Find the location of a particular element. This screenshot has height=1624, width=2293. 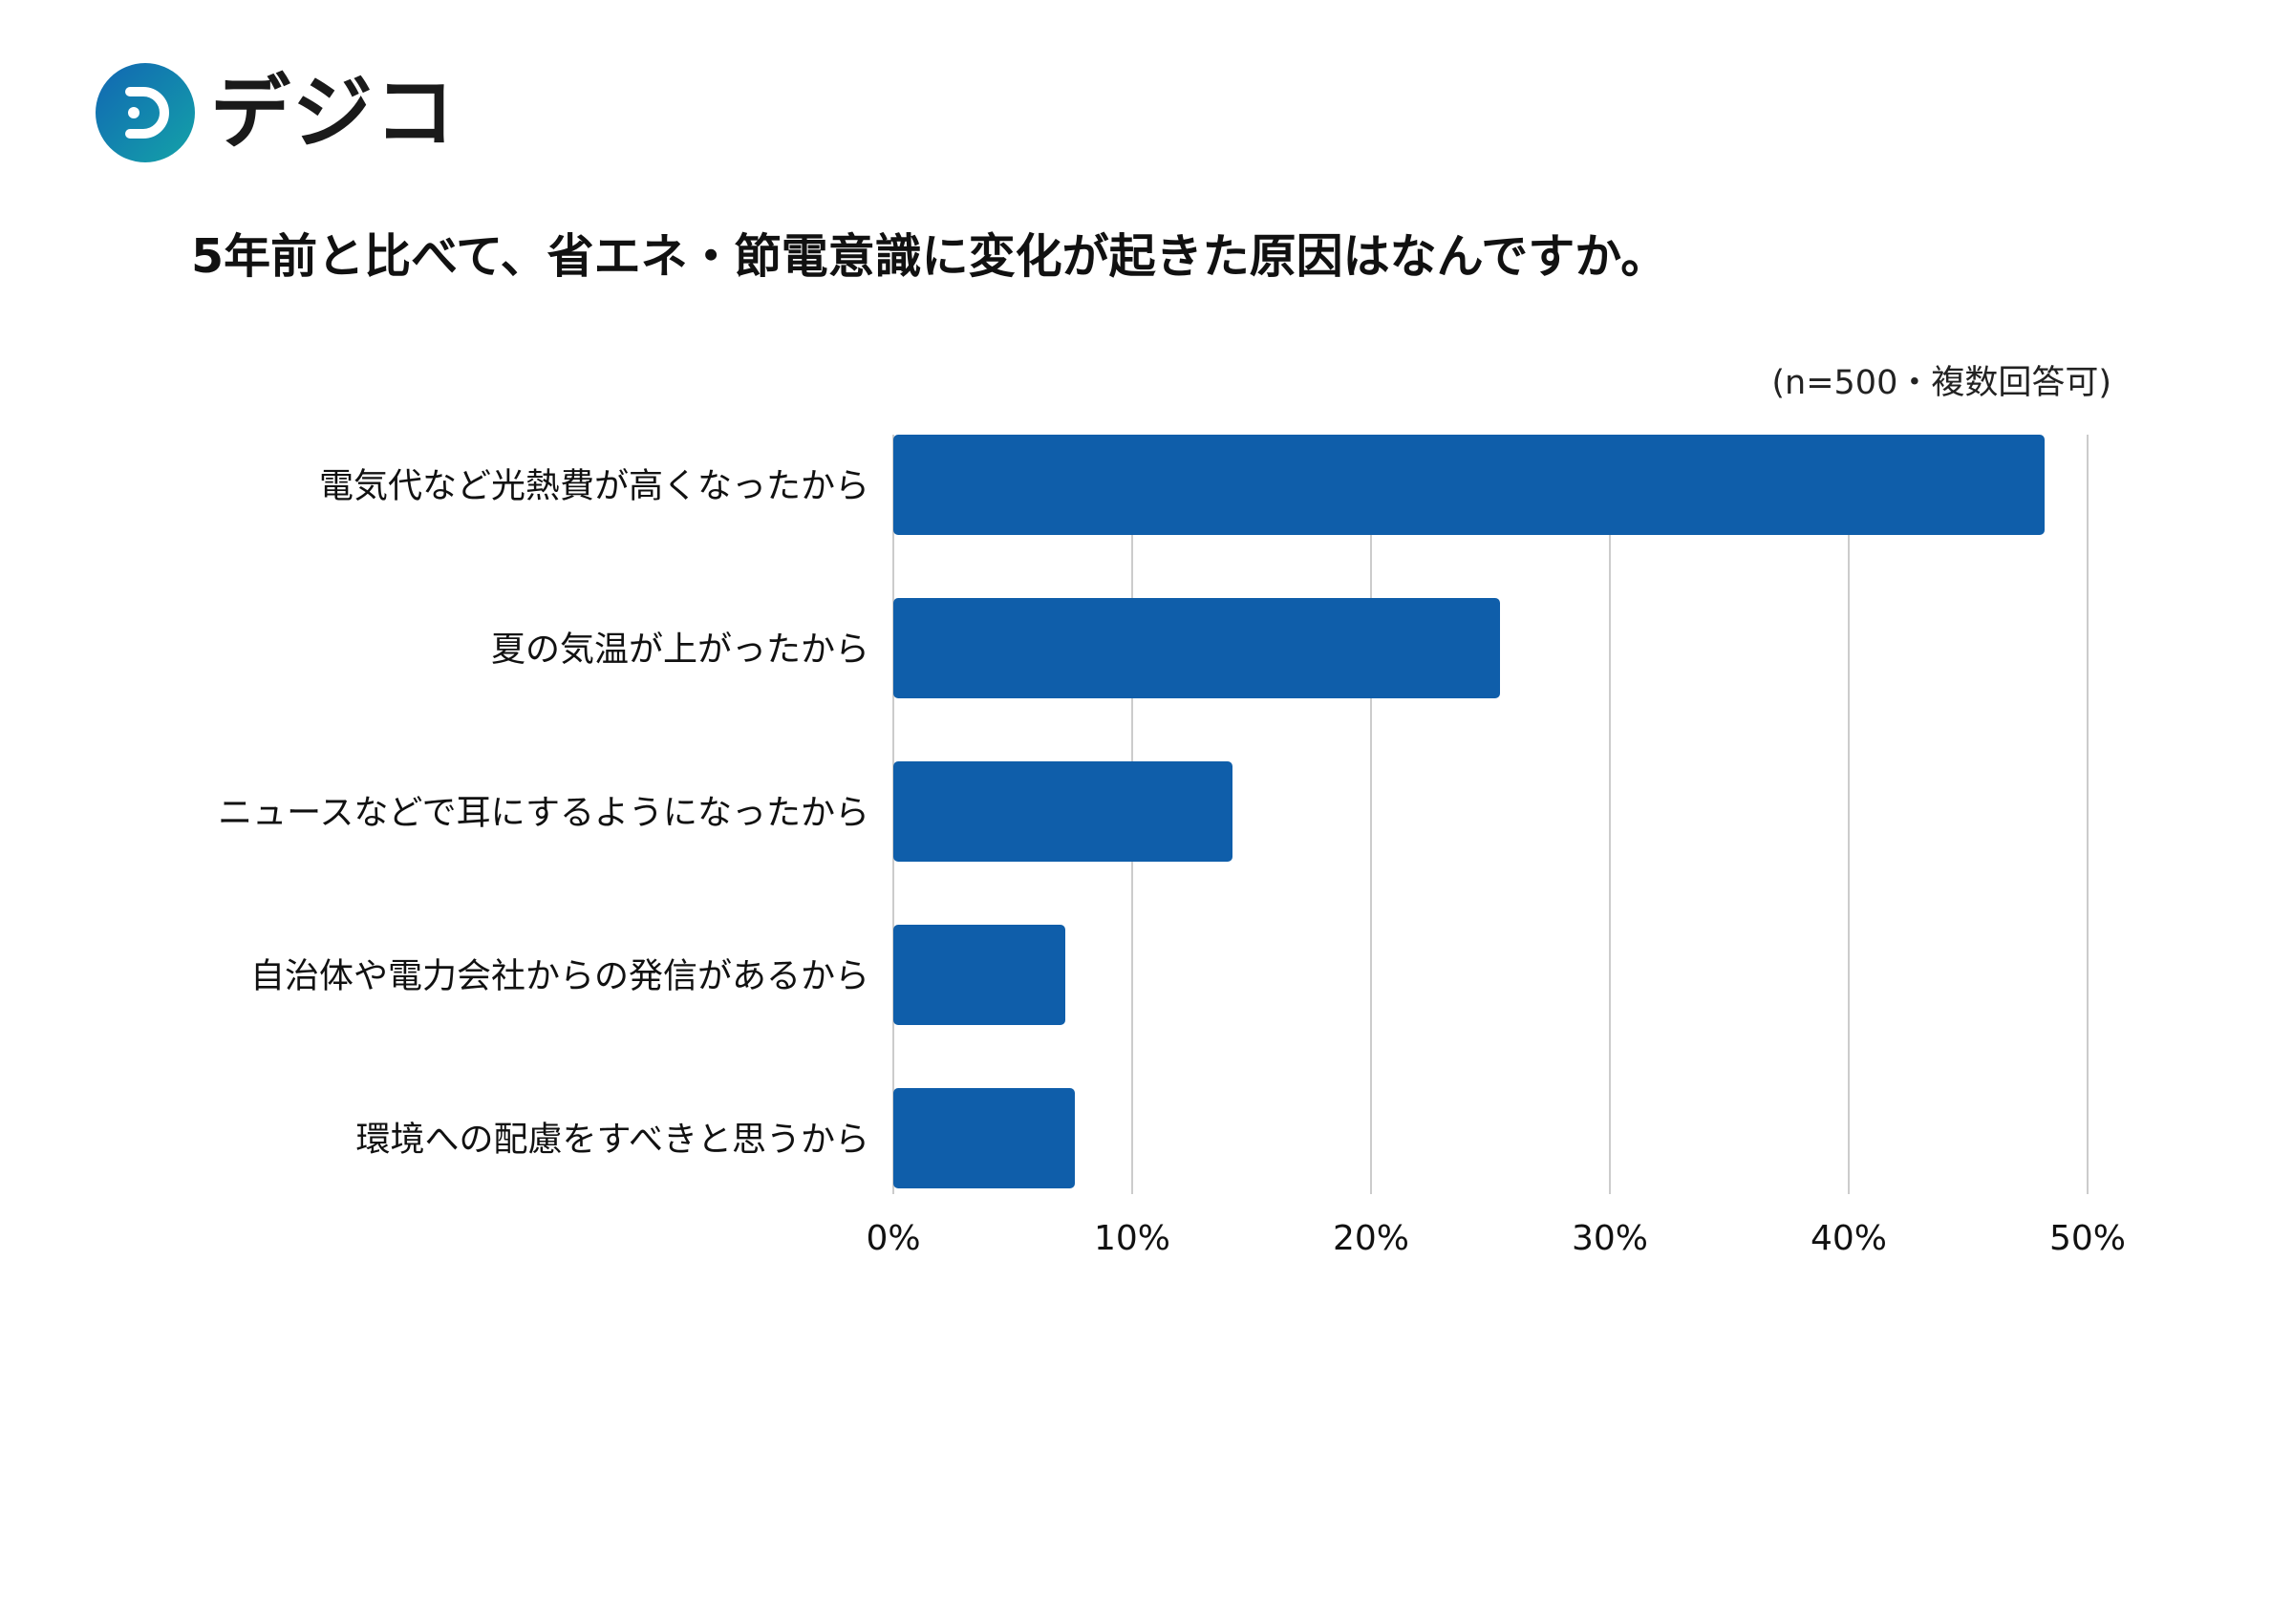

x-tick-label: 40% is located at coordinates (1849, 1239).